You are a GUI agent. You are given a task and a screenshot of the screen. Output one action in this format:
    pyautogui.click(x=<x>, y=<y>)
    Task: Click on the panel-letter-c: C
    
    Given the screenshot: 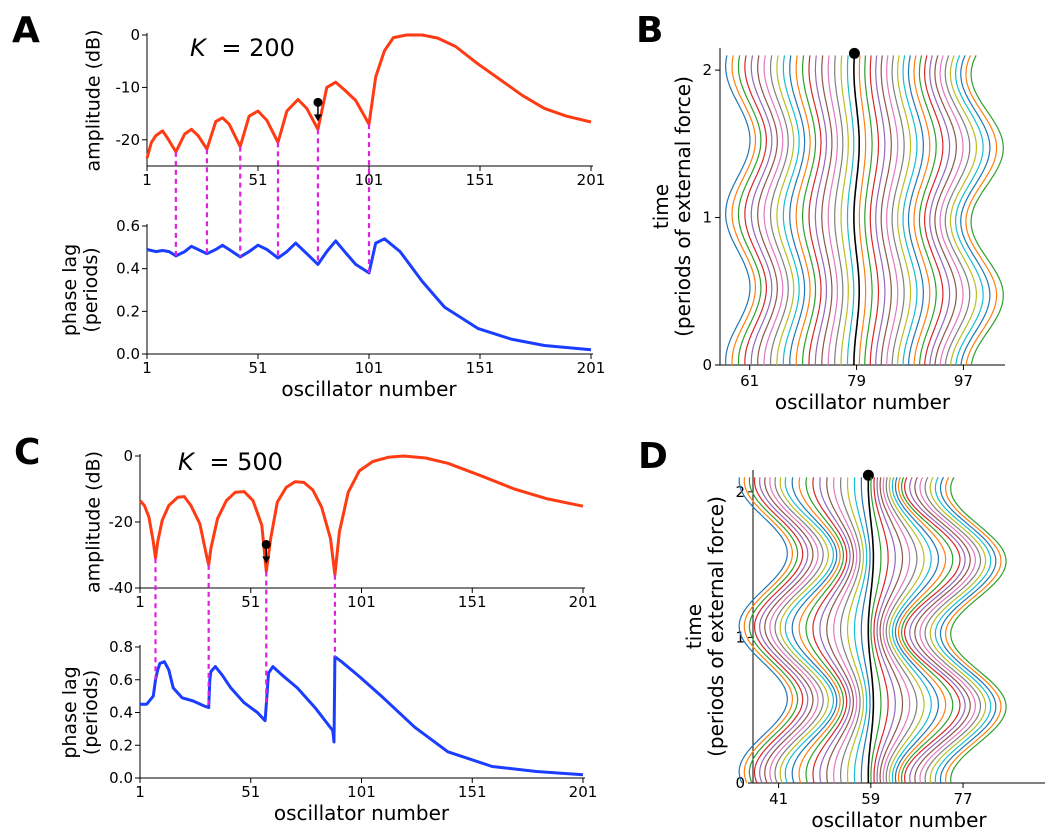 What is the action you would take?
    pyautogui.click(x=27, y=452)
    